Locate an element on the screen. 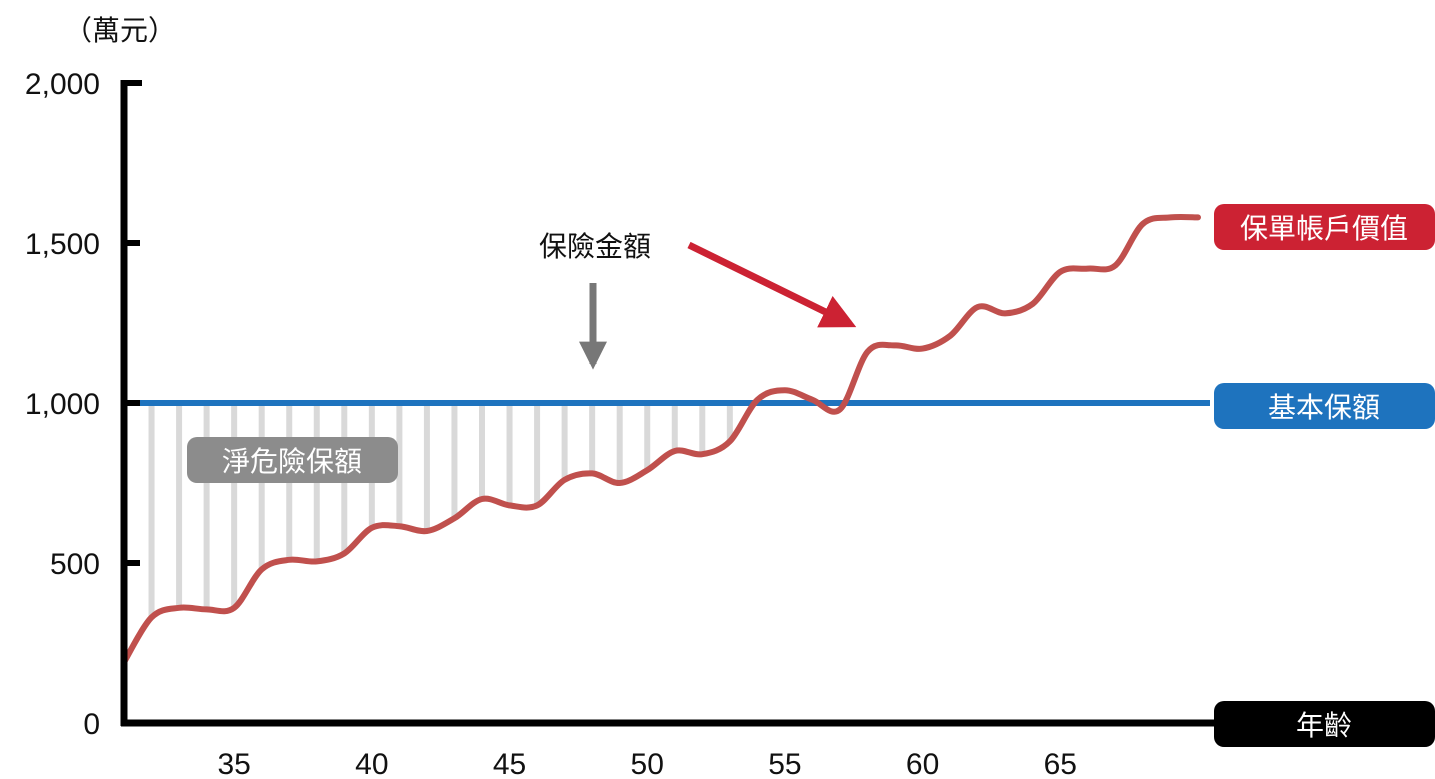 The image size is (1435, 779). x-tick-label: 55 is located at coordinates (784, 763).